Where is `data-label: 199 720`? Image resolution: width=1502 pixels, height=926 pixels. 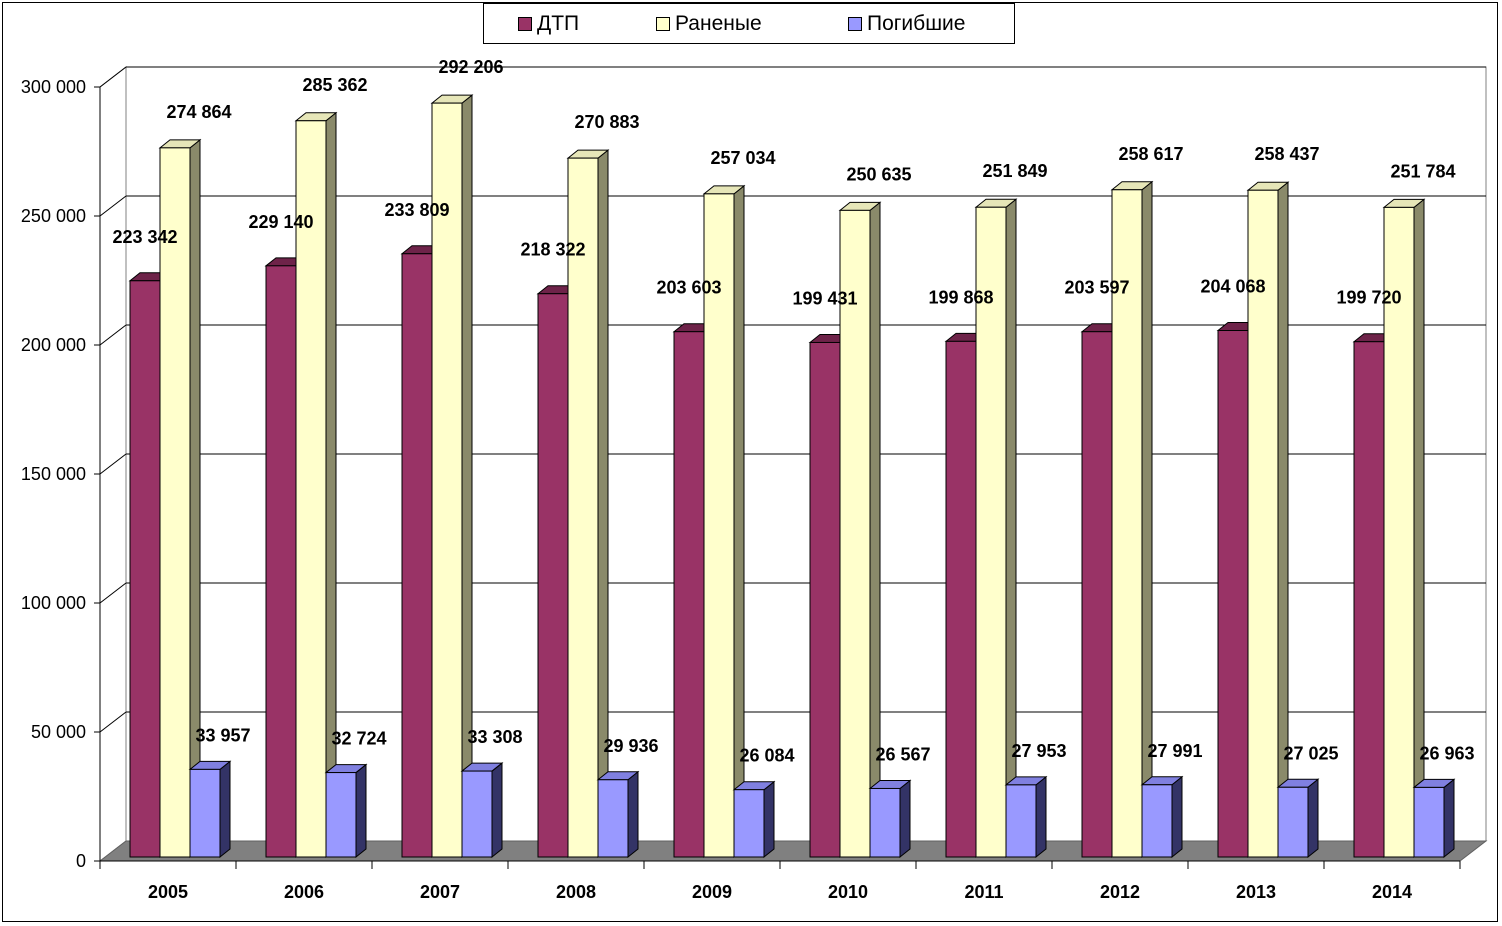
data-label: 199 720 is located at coordinates (1368, 298).